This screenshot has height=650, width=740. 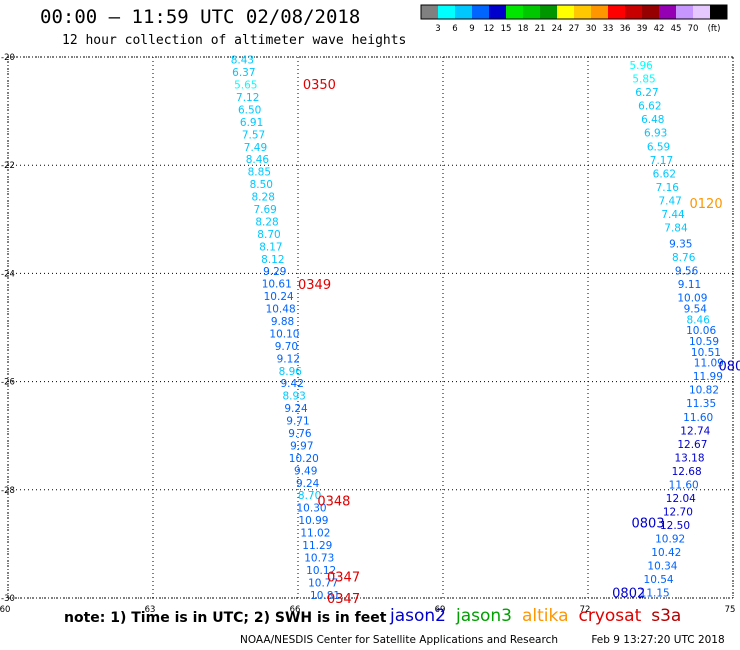 I want to click on wave-height-value: 8.70, so click(x=268, y=235).